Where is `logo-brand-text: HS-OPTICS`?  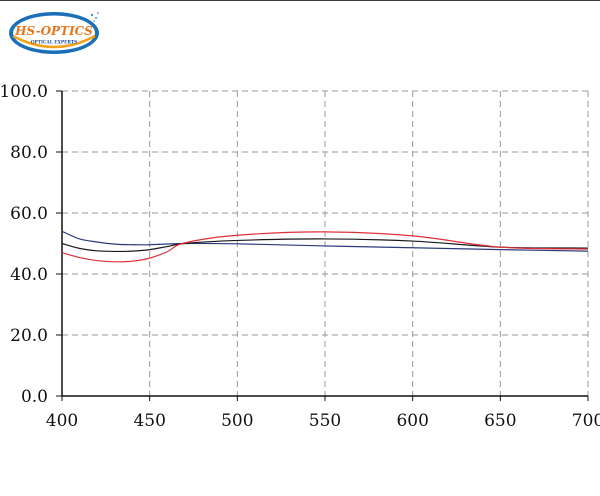 logo-brand-text: HS-OPTICS is located at coordinates (53, 31).